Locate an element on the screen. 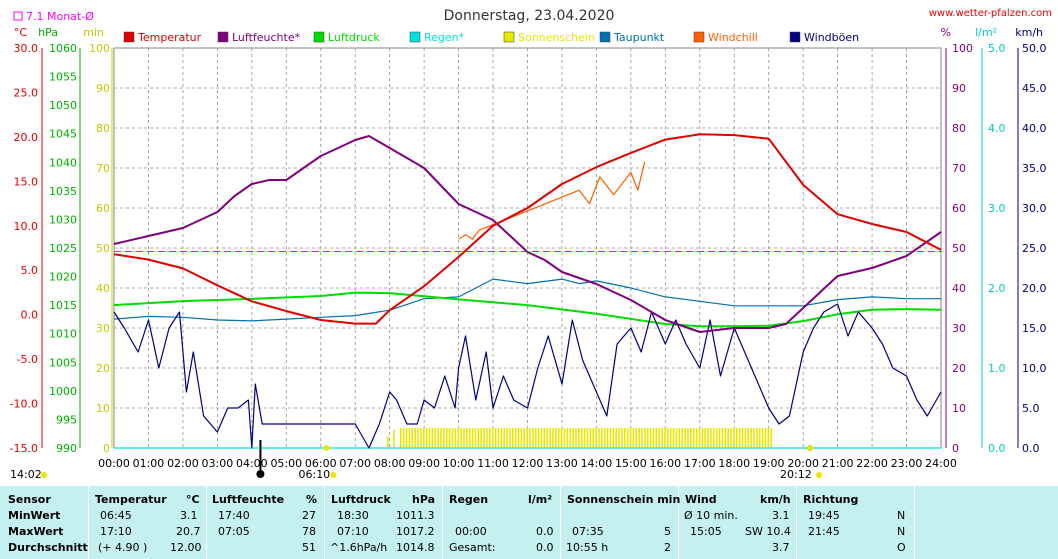 This screenshot has width=1058, height=559. avg-hum-value: 51 is located at coordinates (309, 547).